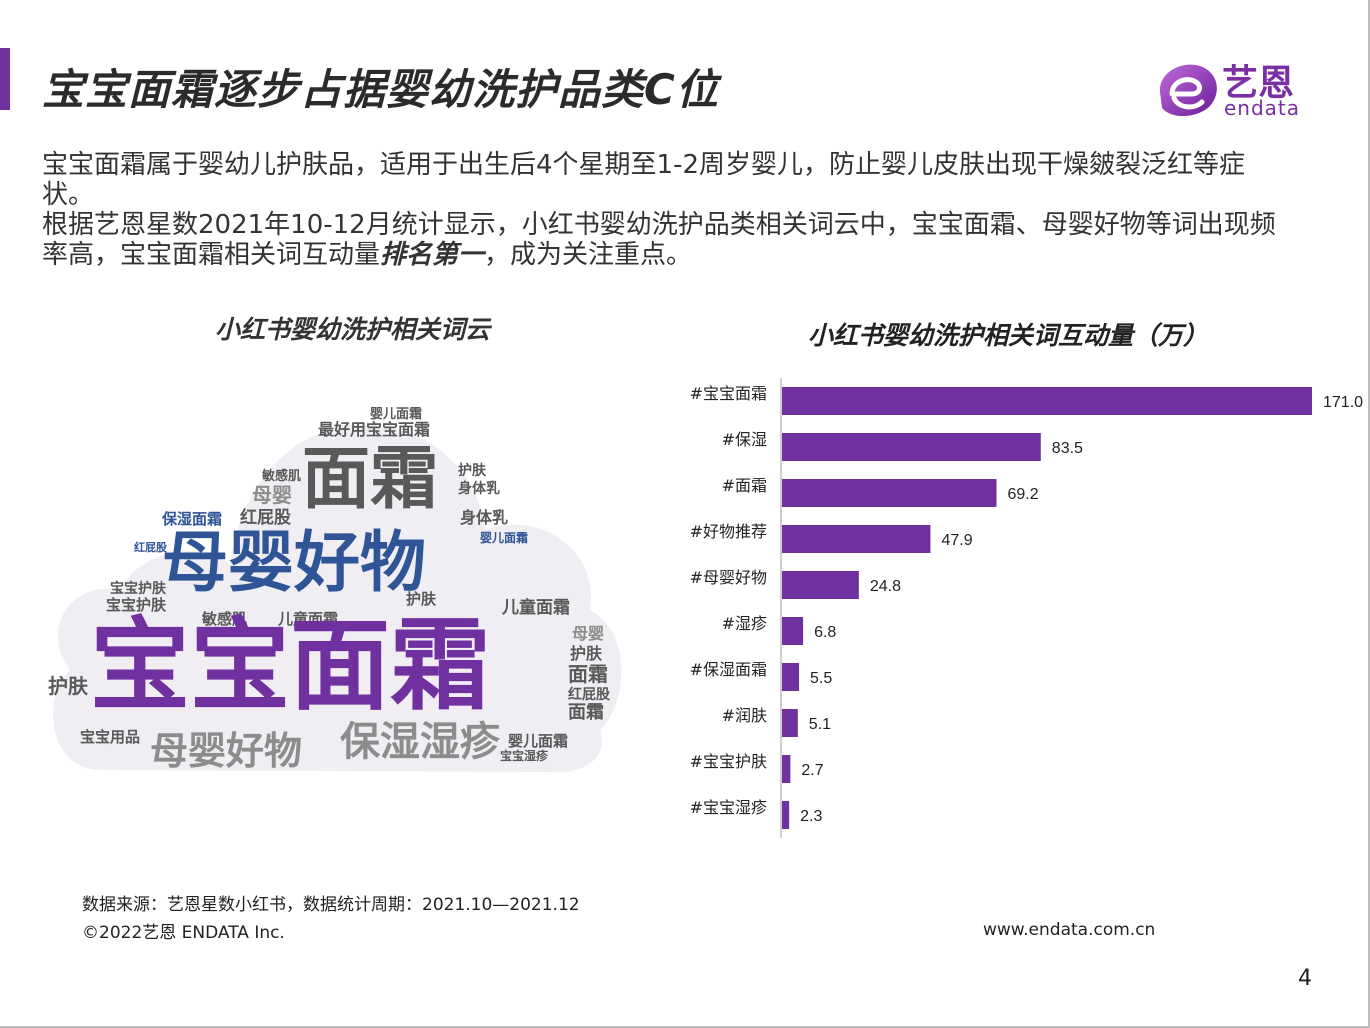  I want to click on cloud-word: 宝宝湿疹, so click(524, 756).